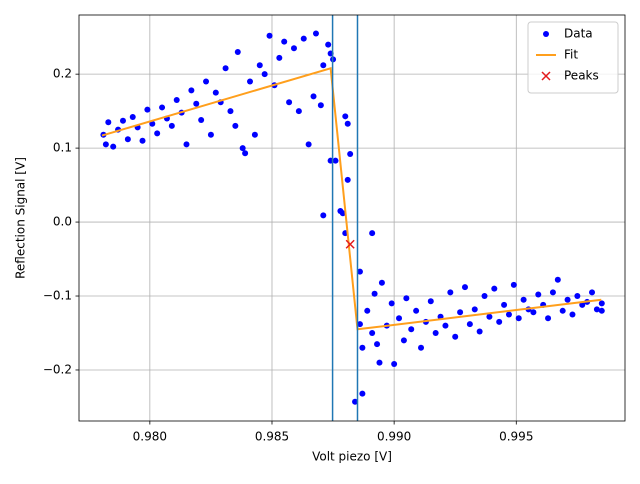  I want to click on peak-marker, so click(350, 244).